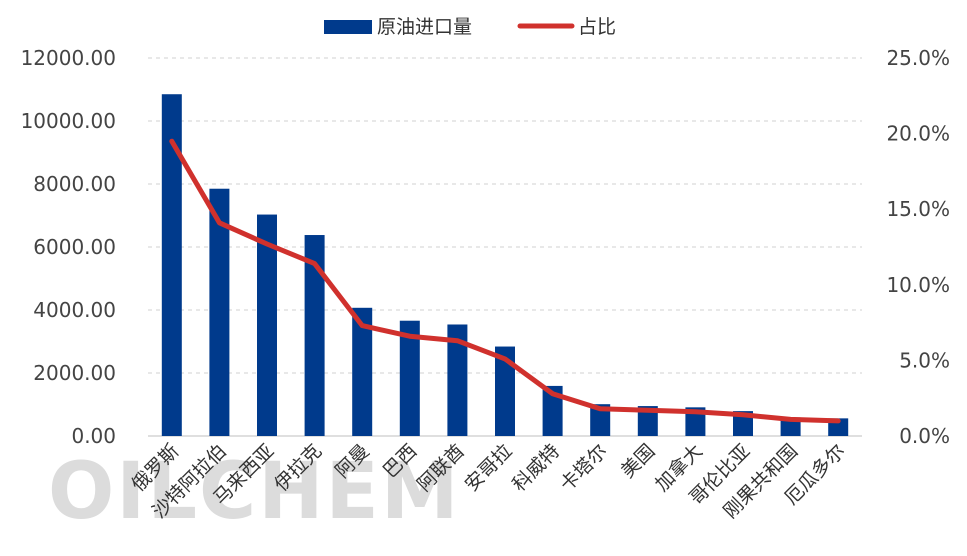 This screenshot has height=556, width=967. What do you see at coordinates (74, 184) in the screenshot?
I see `left-tick-label: 8000.00` at bounding box center [74, 184].